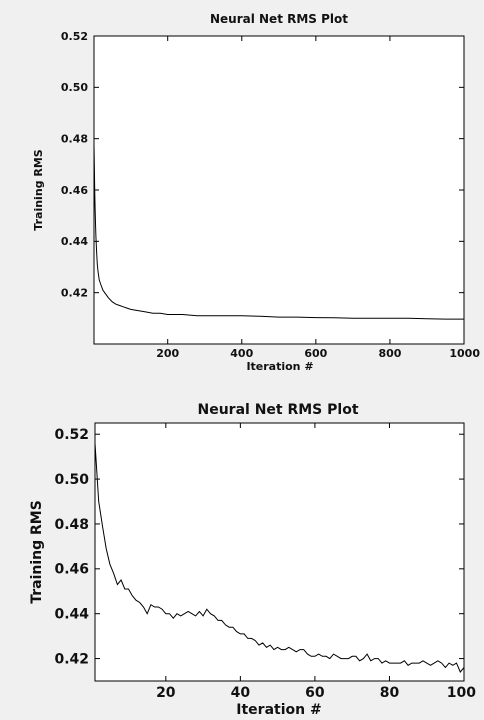 The width and height of the screenshot is (484, 720). Describe the element at coordinates (464, 353) in the screenshot. I see `chart-1-x-tick-label: 1000` at that location.